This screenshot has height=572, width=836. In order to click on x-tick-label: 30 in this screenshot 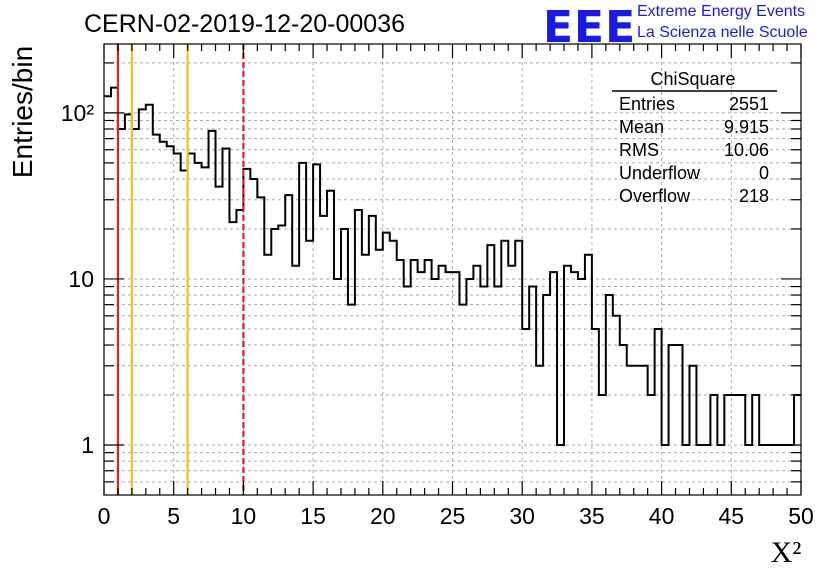, I will do `click(522, 516)`.